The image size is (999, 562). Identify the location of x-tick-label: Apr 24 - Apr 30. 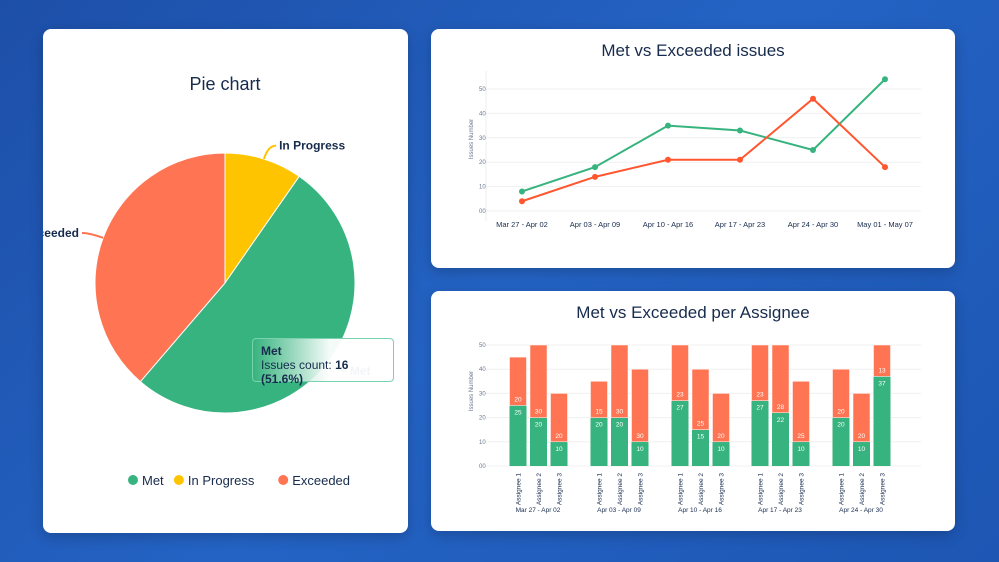
(813, 224).